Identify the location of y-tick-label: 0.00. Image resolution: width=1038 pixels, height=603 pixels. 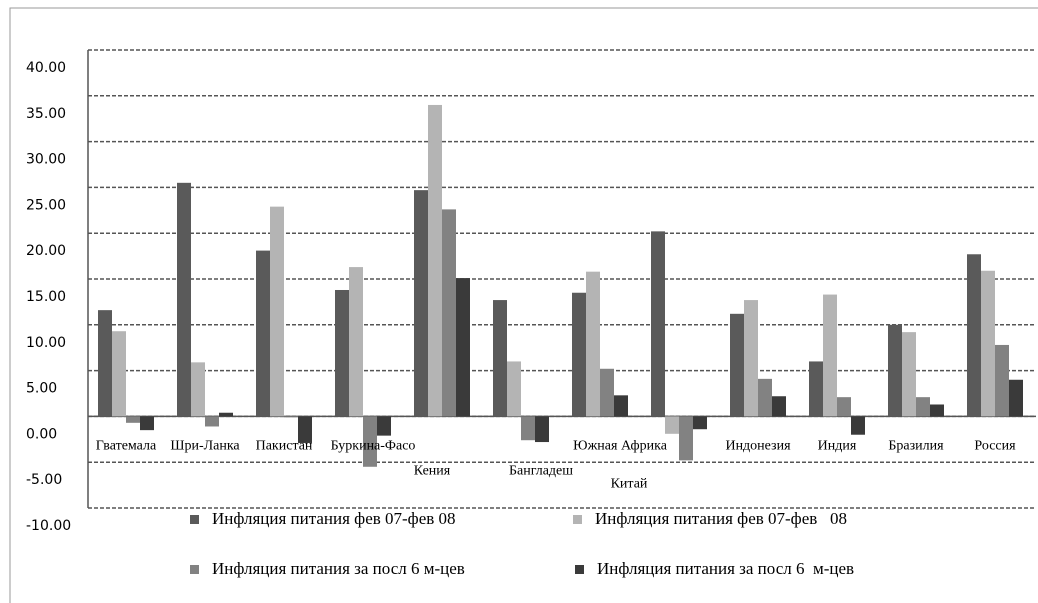
(41, 434).